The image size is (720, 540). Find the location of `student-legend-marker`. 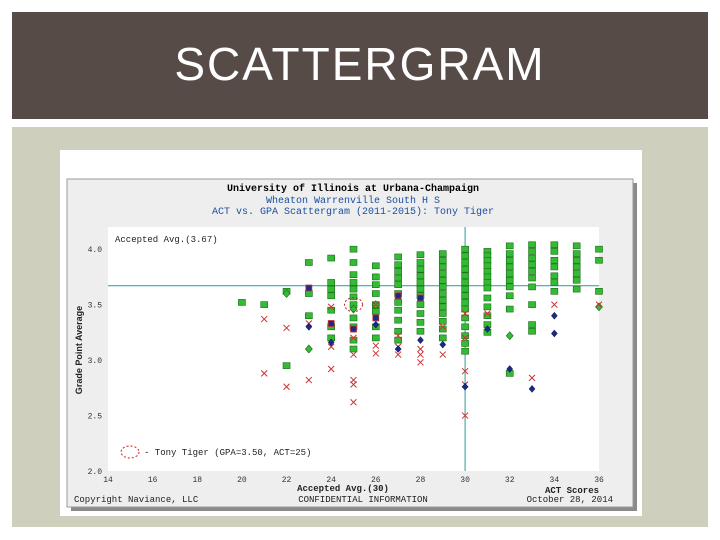

student-legend-marker is located at coordinates (130, 452).